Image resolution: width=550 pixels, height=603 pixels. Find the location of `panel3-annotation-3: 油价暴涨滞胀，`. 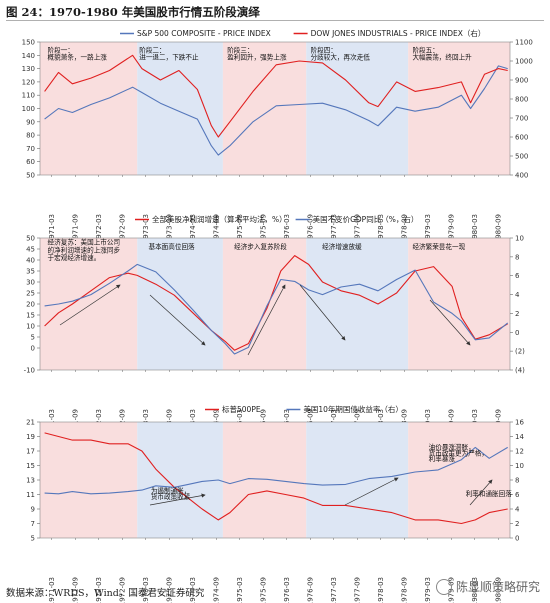

panel3-annotation-3: 油价暴涨滞胀， is located at coordinates (452, 447).